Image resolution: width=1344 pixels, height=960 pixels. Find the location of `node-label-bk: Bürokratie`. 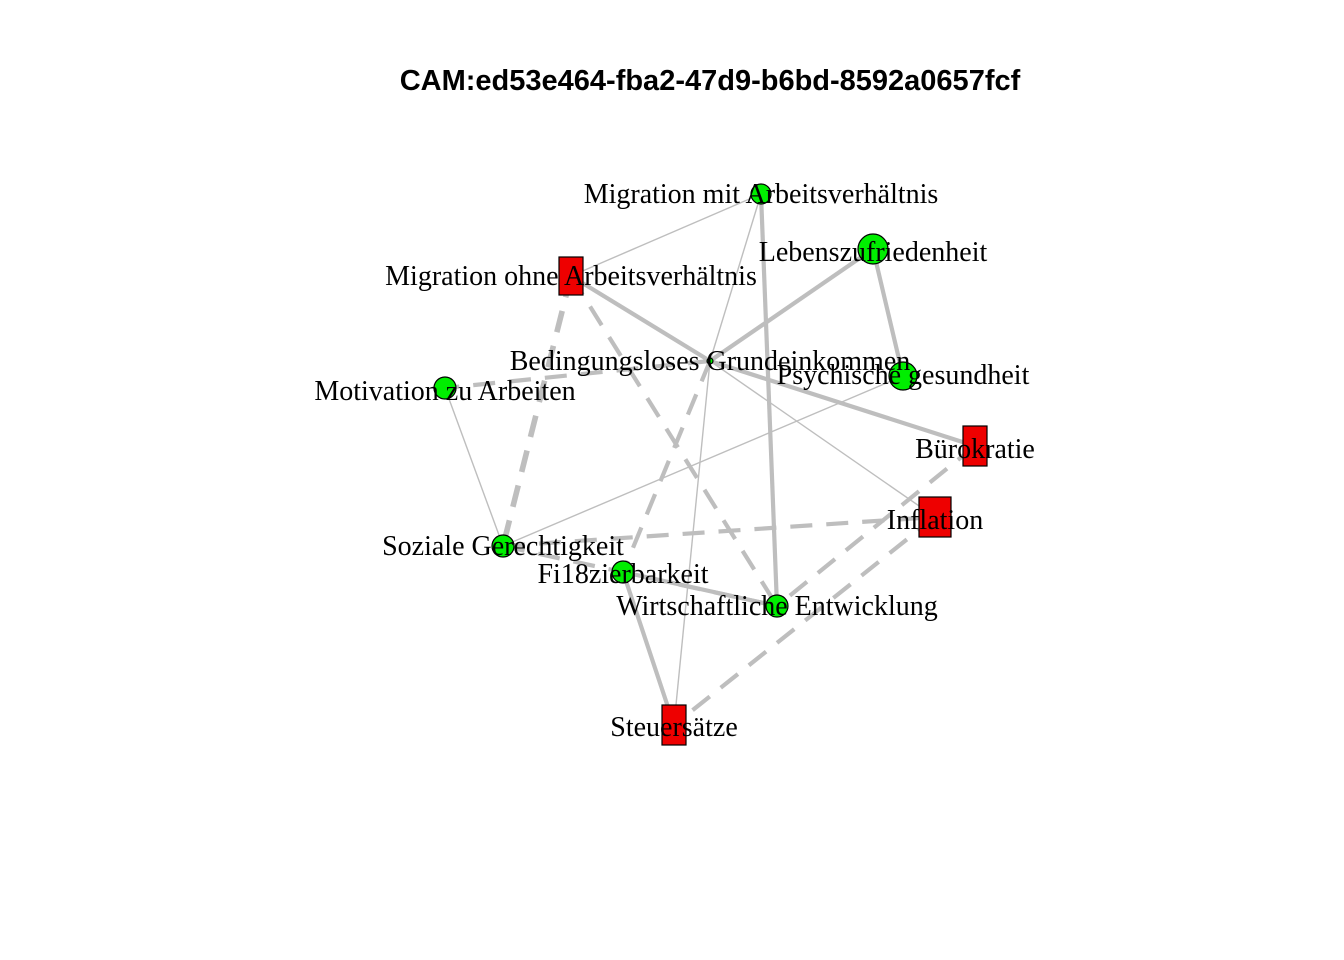

node-label-bk: Bürokratie is located at coordinates (975, 449).